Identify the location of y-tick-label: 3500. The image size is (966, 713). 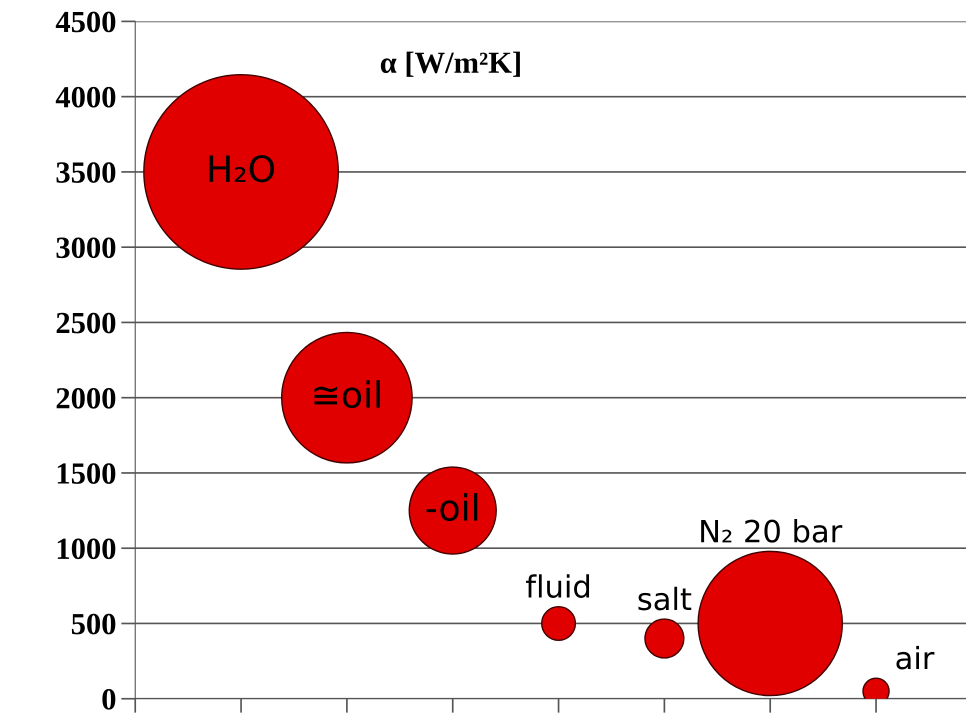
(86, 172).